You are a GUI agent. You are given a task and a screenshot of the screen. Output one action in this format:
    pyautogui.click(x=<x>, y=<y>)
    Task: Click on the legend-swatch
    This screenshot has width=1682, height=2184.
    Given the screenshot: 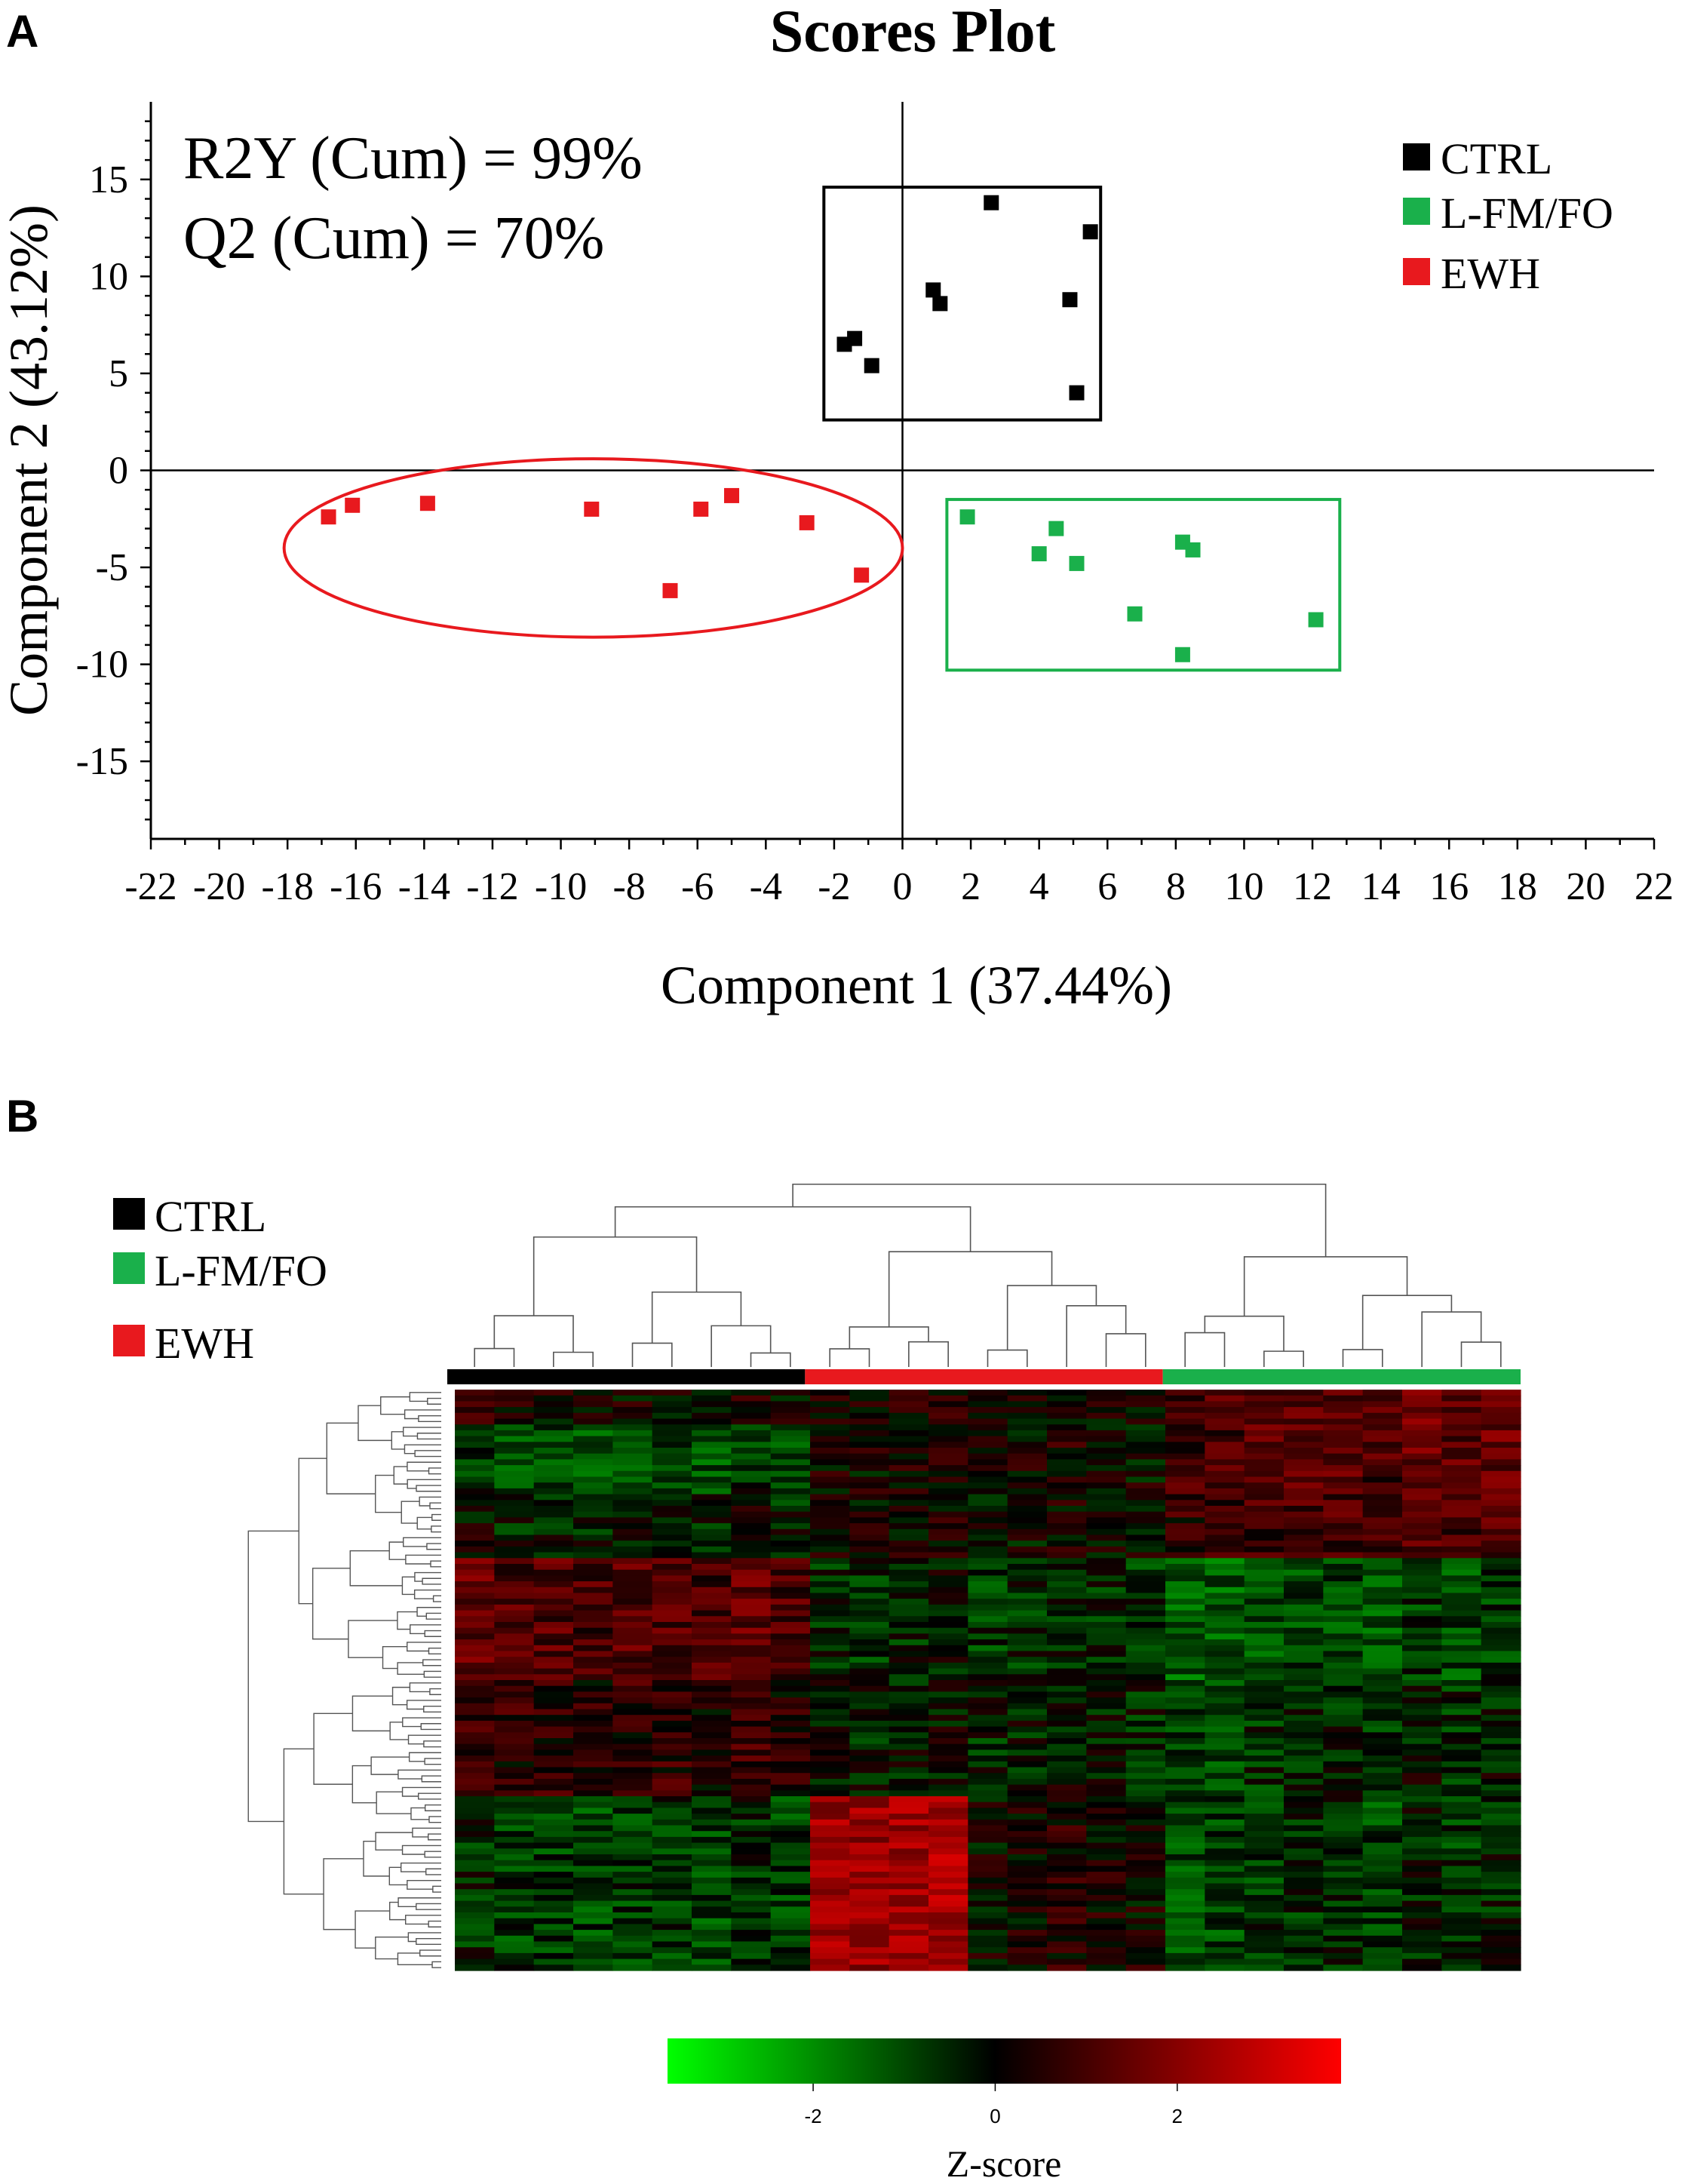 What is the action you would take?
    pyautogui.click(x=129, y=1340)
    